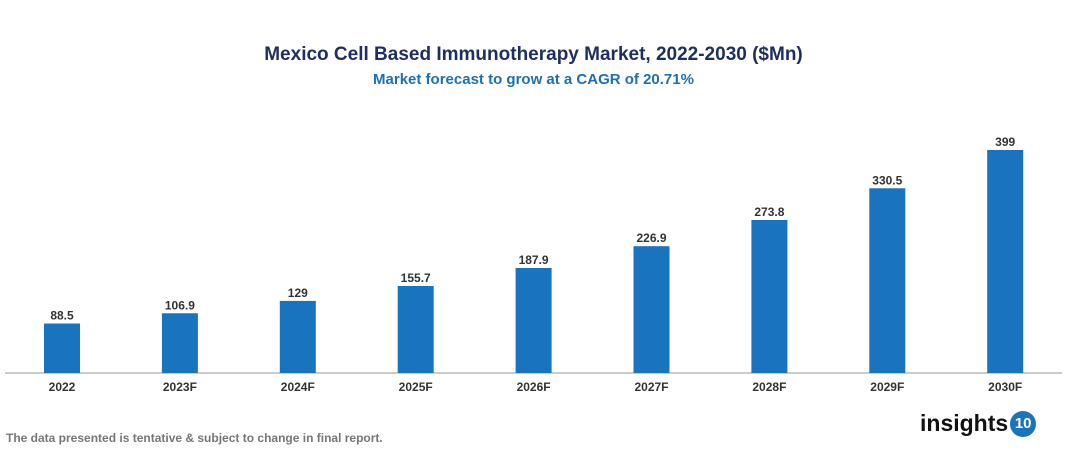 Image resolution: width=1067 pixels, height=454 pixels. Describe the element at coordinates (769, 212) in the screenshot. I see `data-label: 273.8` at that location.